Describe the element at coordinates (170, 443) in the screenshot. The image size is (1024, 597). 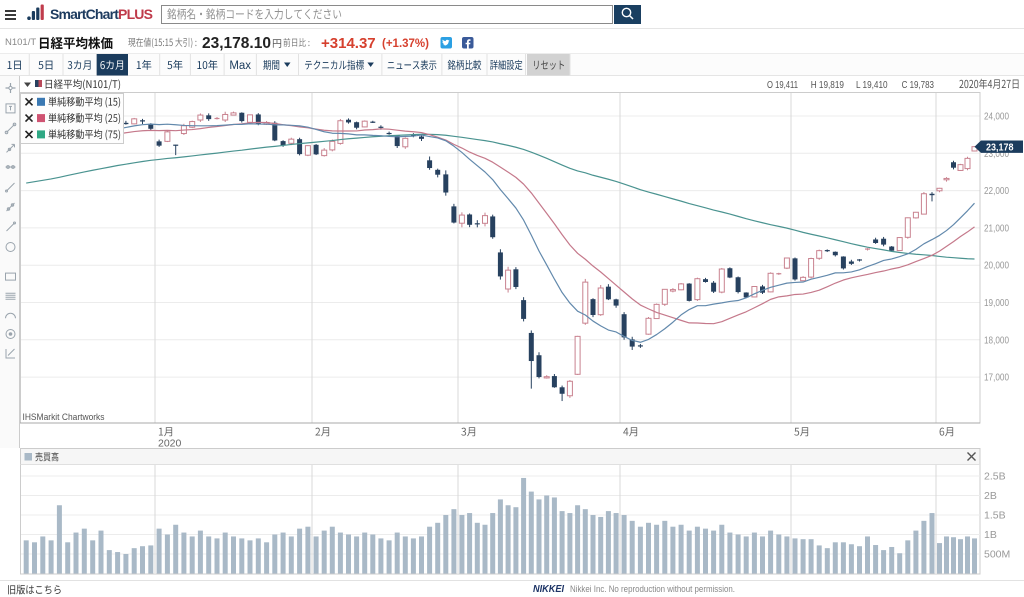
I see `svg-text: 2020` at that location.